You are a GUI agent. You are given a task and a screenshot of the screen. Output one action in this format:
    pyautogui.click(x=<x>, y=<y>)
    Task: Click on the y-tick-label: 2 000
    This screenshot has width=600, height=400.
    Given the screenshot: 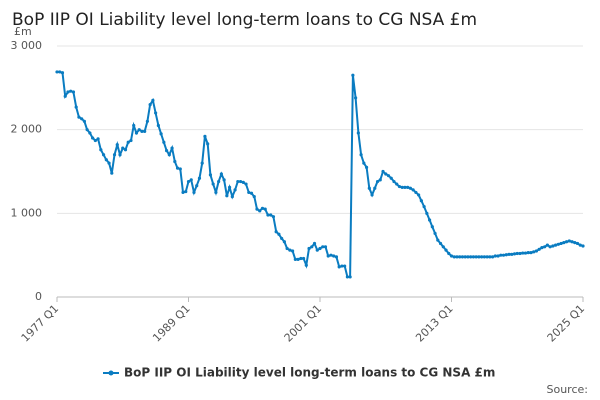 What is the action you would take?
    pyautogui.click(x=27, y=129)
    